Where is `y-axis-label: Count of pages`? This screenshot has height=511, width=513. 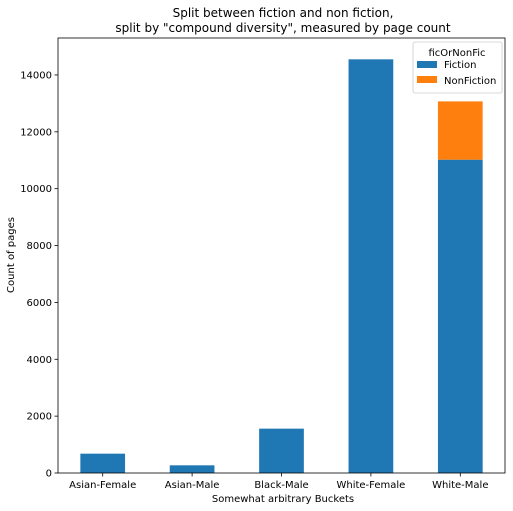 y-axis-label: Count of pages is located at coordinates (11, 255).